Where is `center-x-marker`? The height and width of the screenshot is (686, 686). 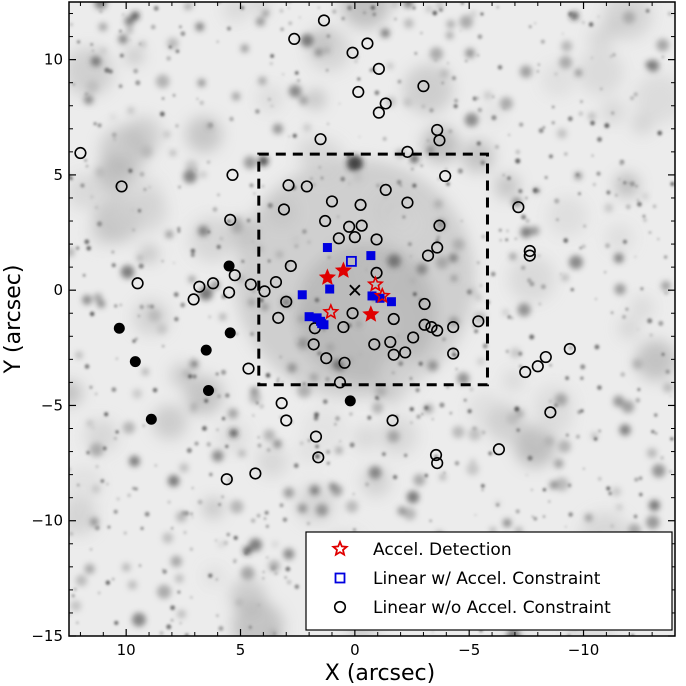
center-x-marker is located at coordinates (355, 290).